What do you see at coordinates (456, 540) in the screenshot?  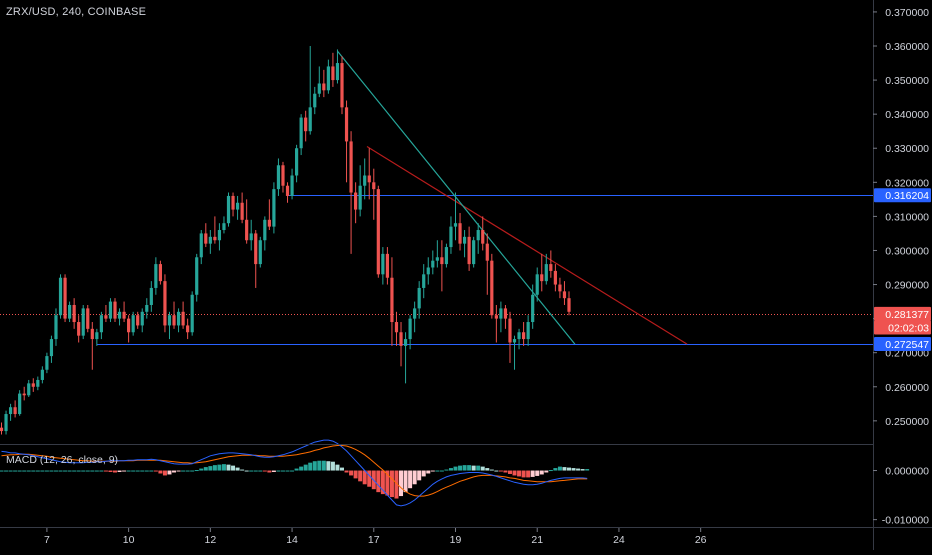 I see `time-tick-label: 19` at bounding box center [456, 540].